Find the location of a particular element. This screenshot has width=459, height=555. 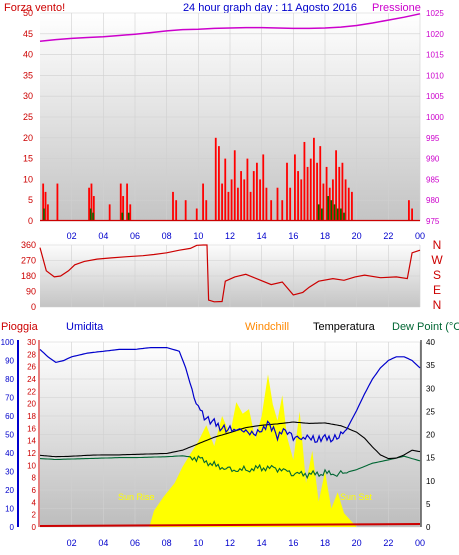

rain-line is located at coordinates (230, 525).